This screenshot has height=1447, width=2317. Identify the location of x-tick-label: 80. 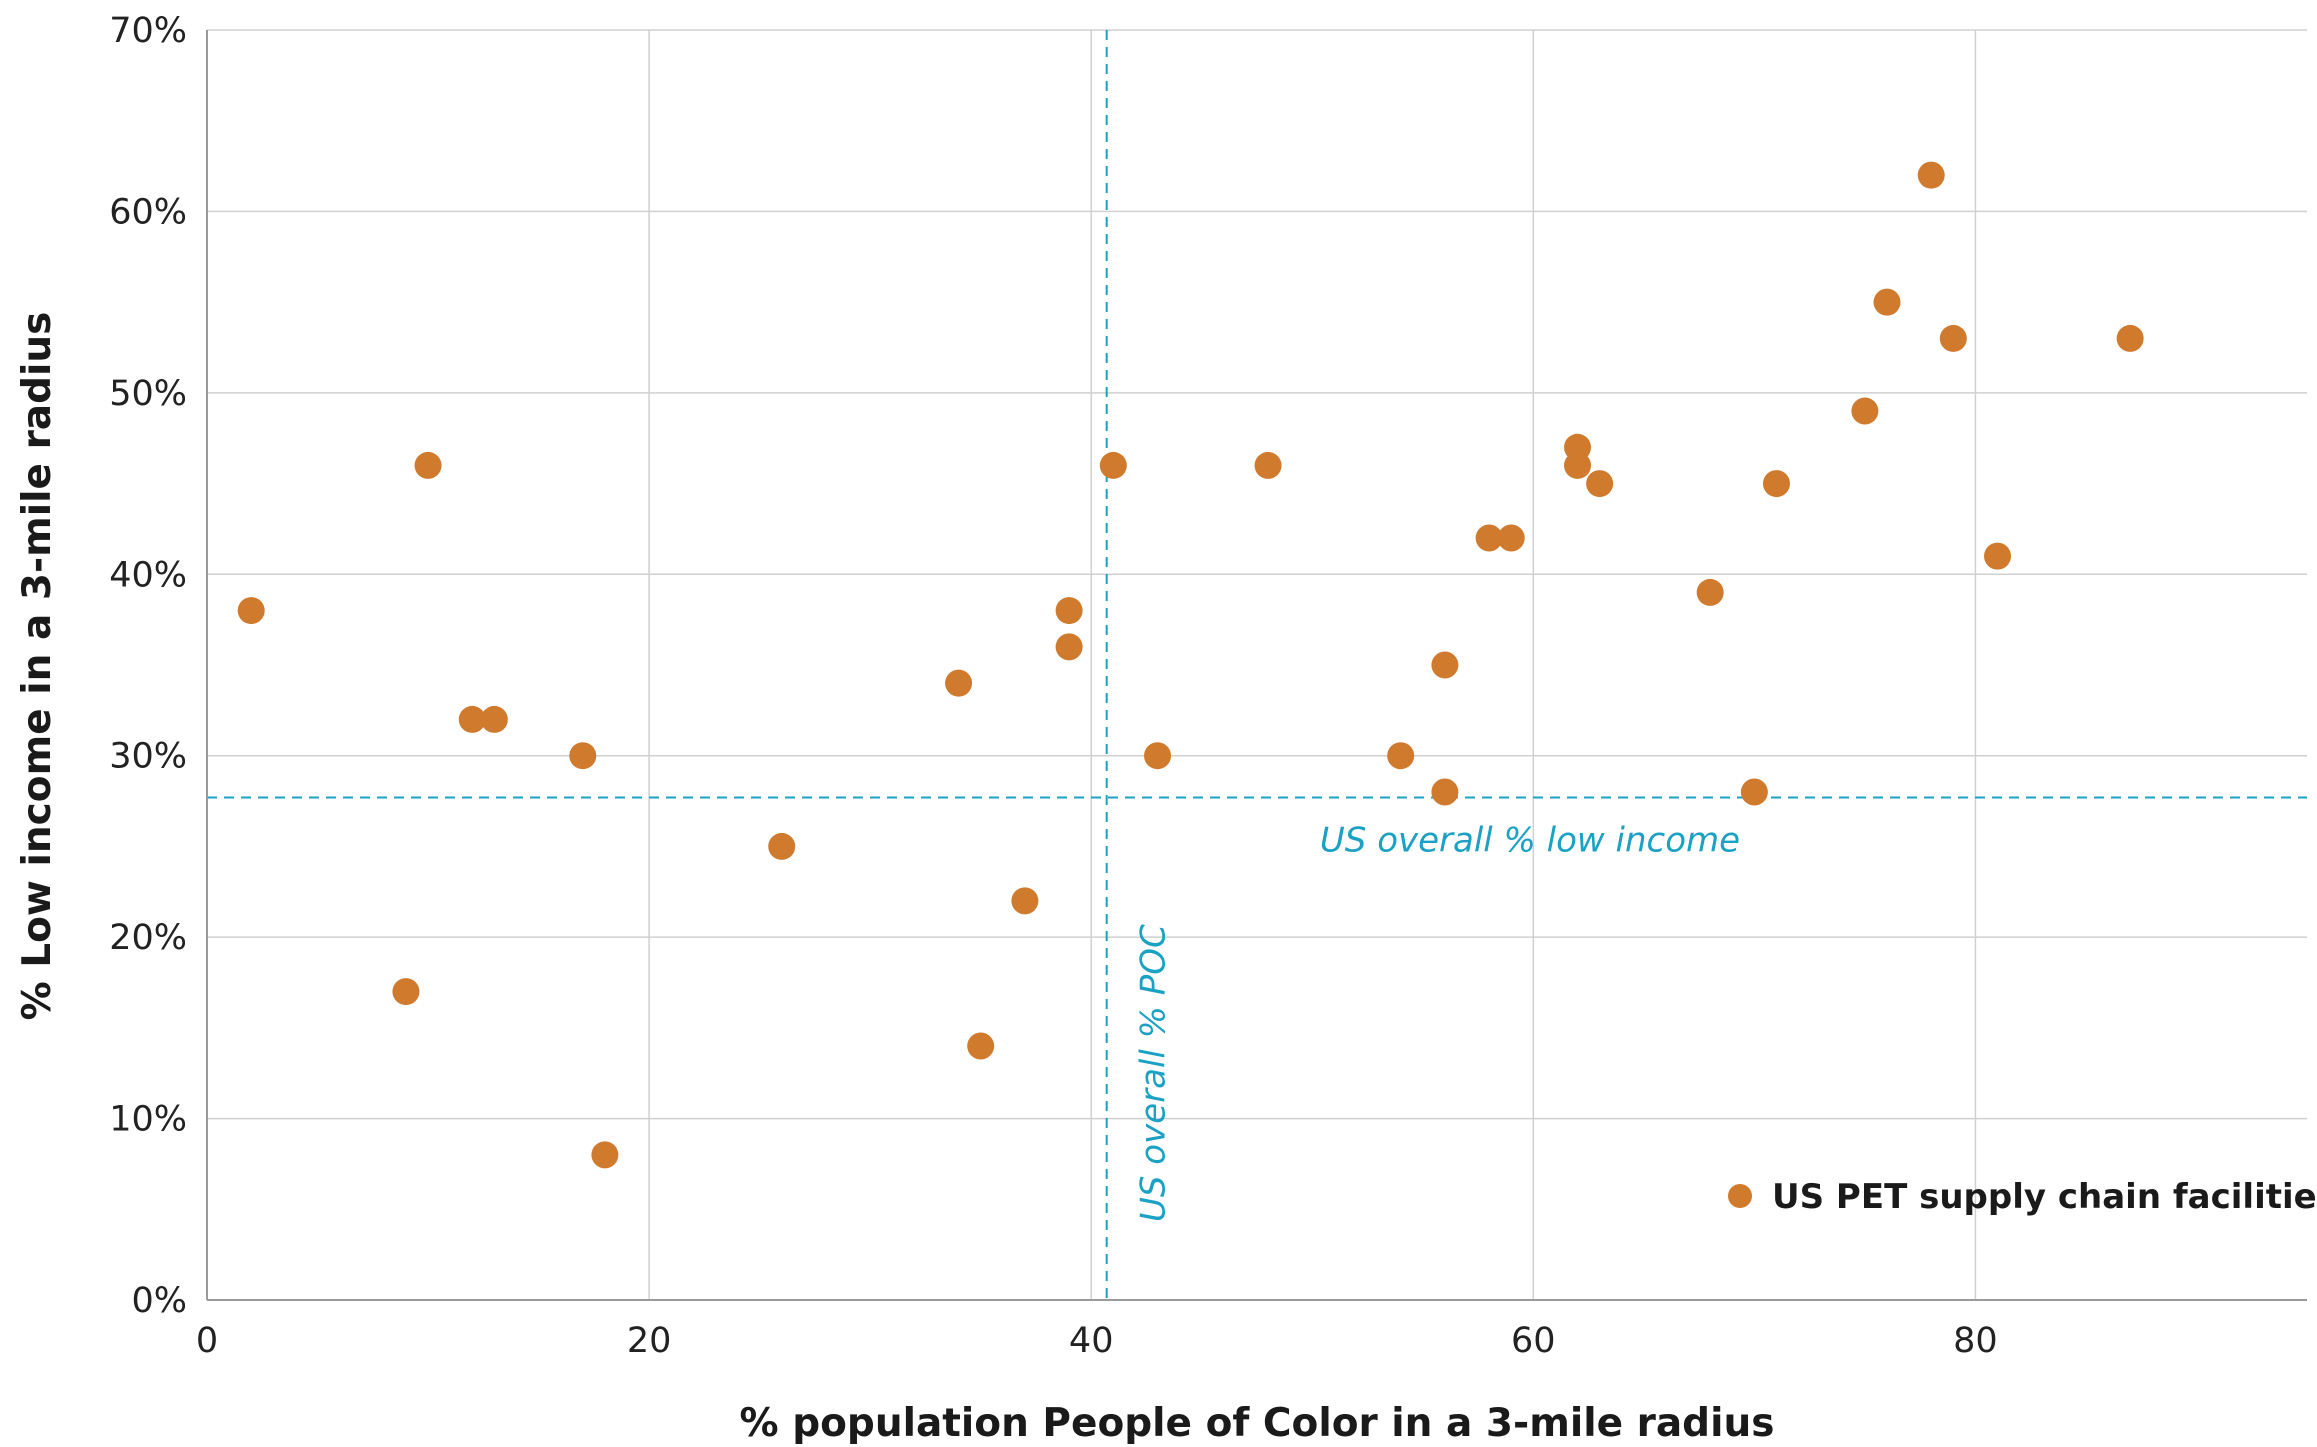
(1975, 1341).